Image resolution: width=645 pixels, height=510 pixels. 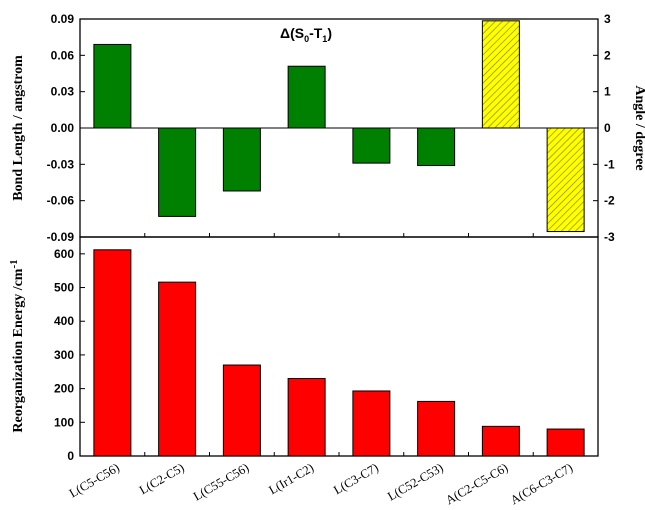 What do you see at coordinates (64, 389) in the screenshot?
I see `bottom-y-tick-label: 200` at bounding box center [64, 389].